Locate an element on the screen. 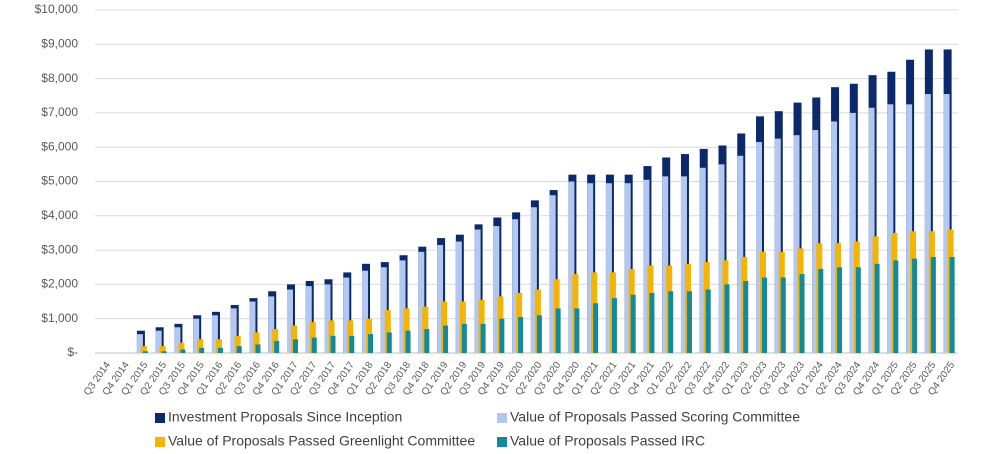 This screenshot has height=454, width=981. y-tick-label: $4,000 is located at coordinates (59, 215).